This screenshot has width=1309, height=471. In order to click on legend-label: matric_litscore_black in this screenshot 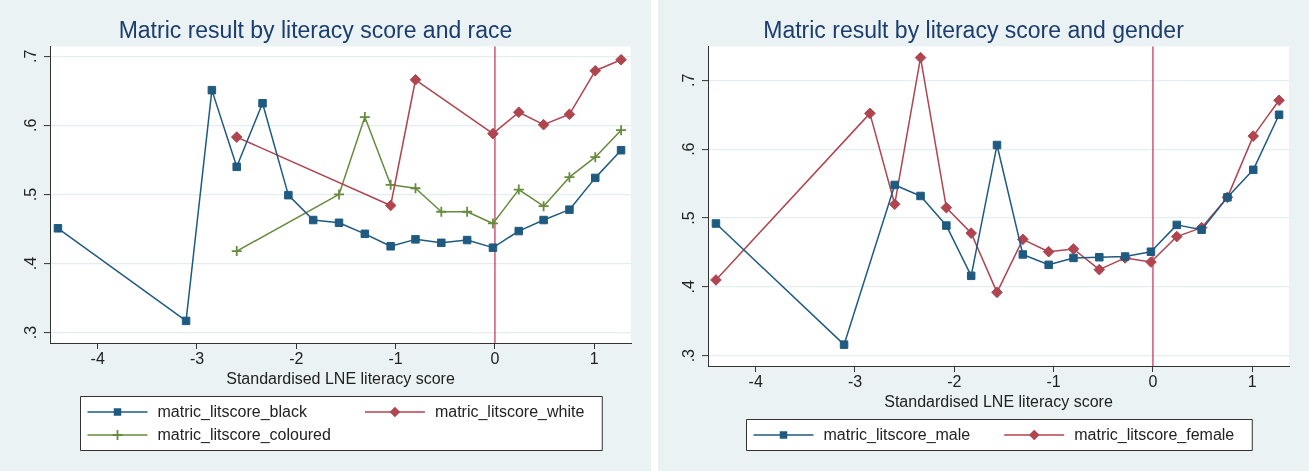, I will do `click(232, 412)`.